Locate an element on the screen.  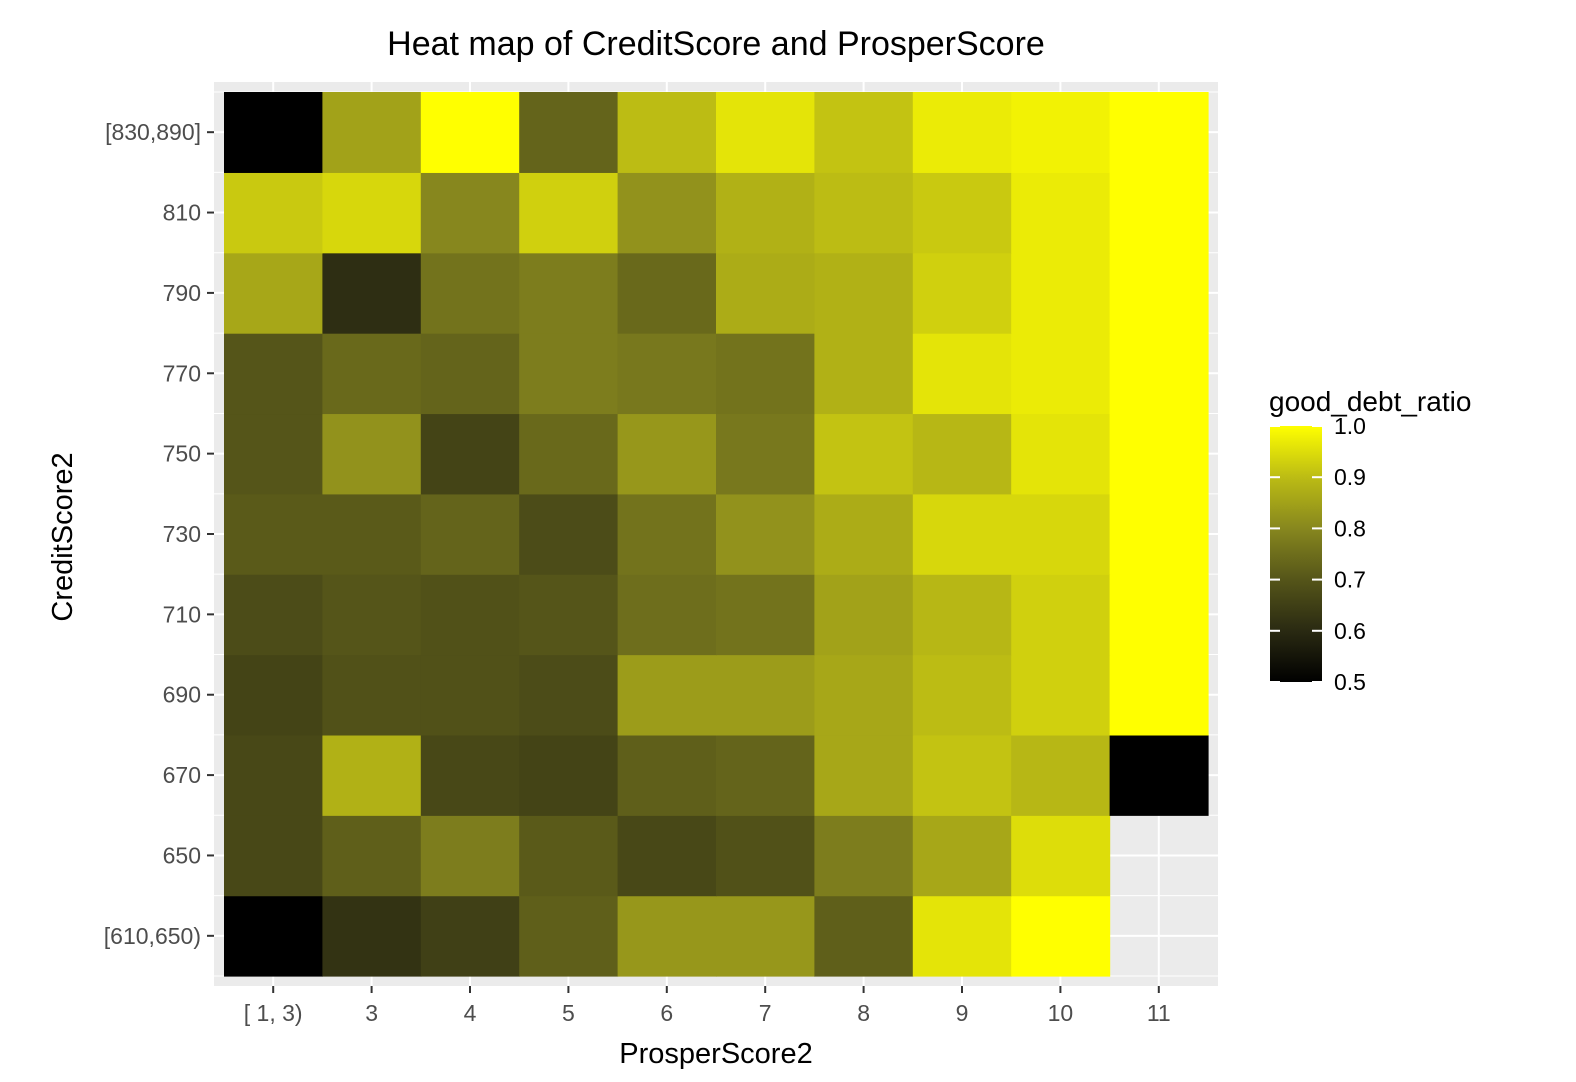
legend-title: good_debt_ratio is located at coordinates (1370, 401).